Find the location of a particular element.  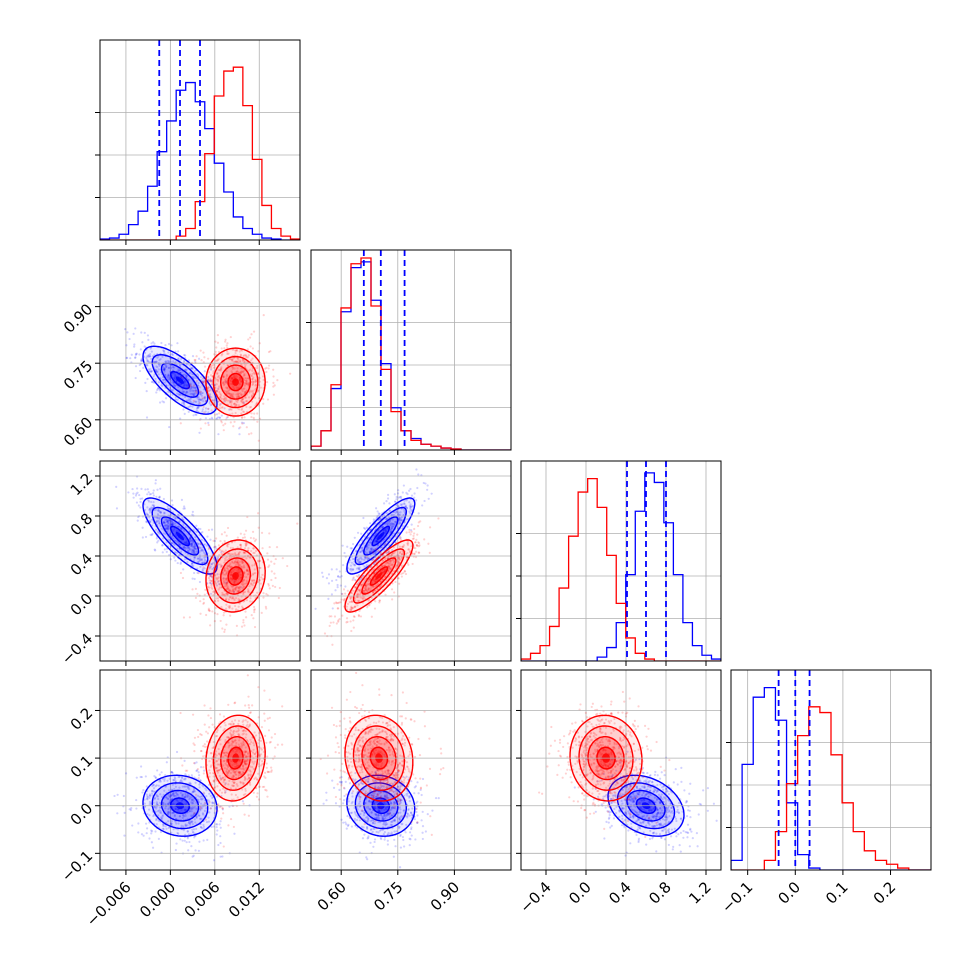

contour-red is located at coordinates (235, 382).